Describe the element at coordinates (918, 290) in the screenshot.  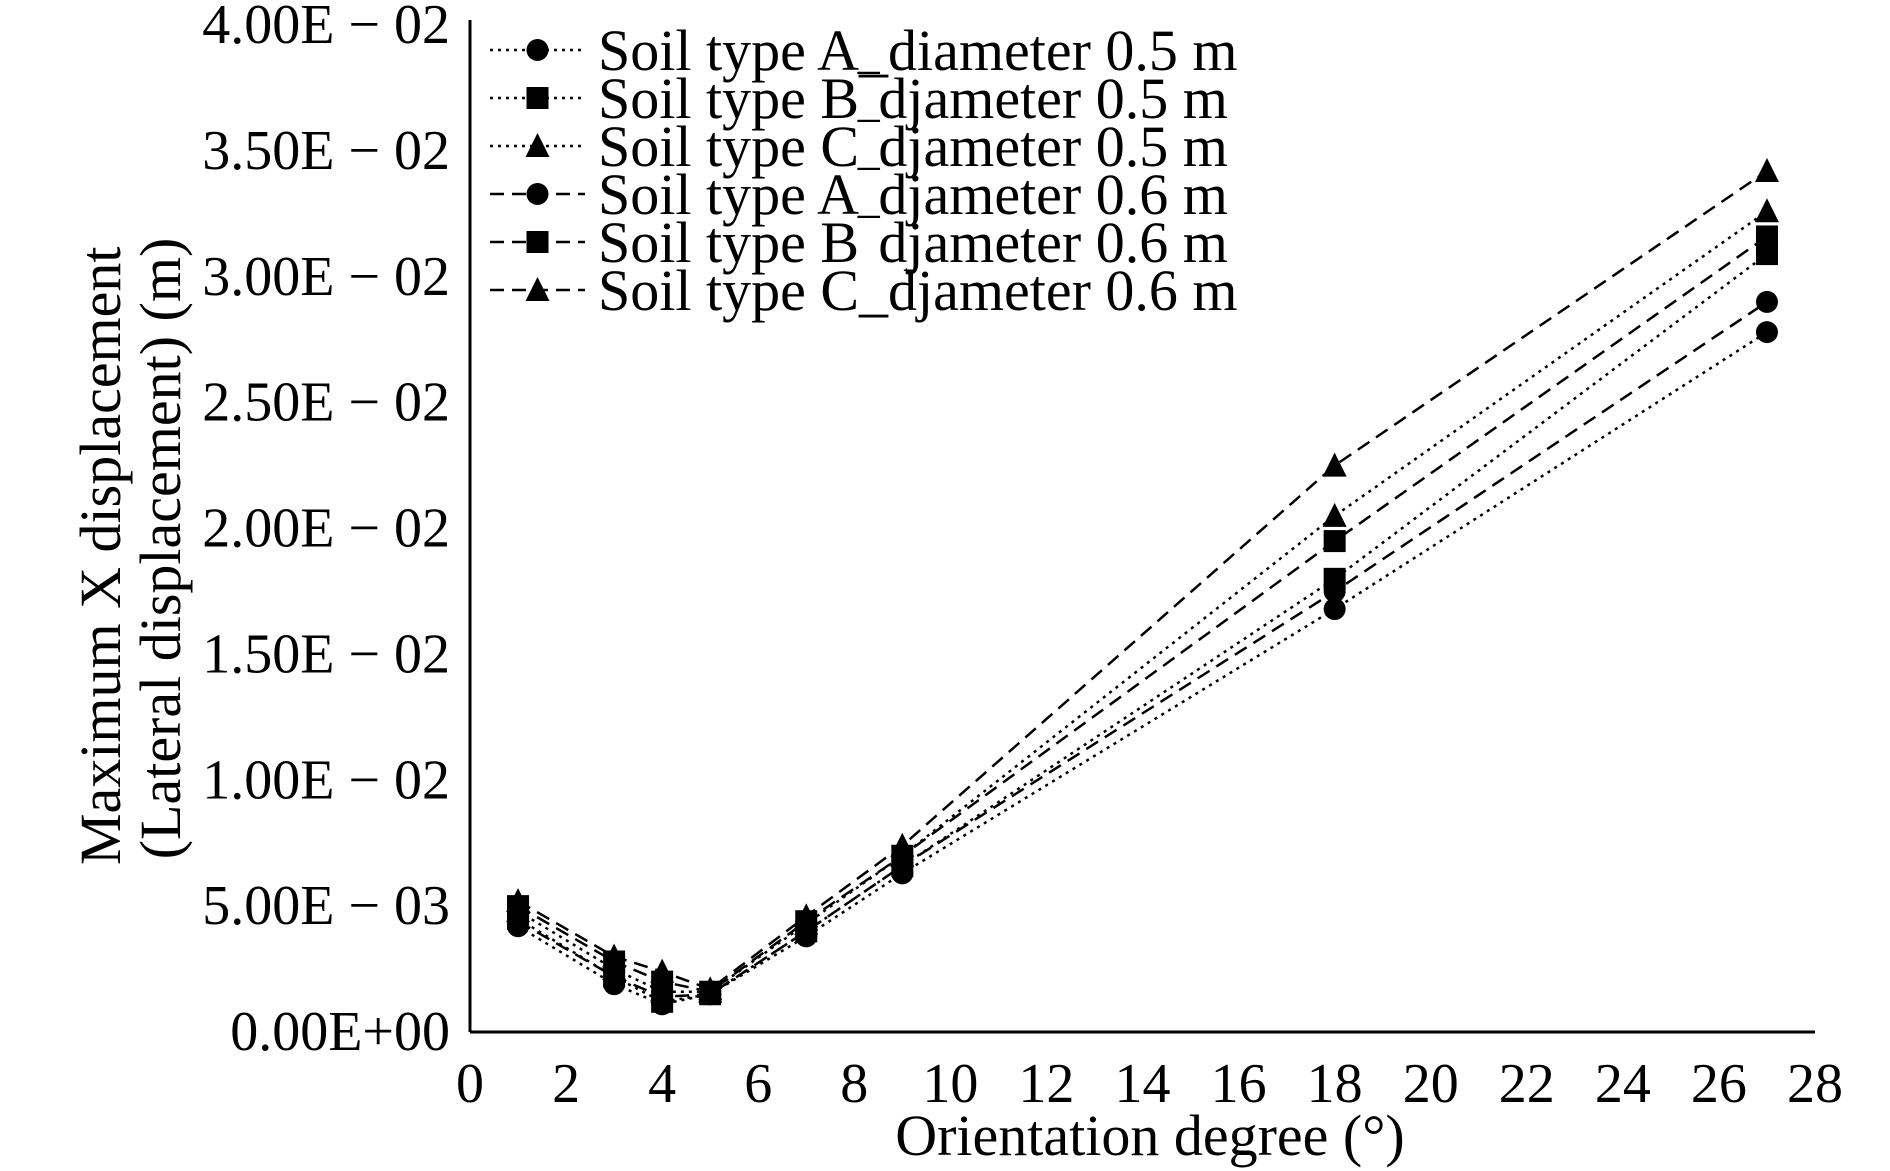
I see `legend-label: Soil type C_djameter 0.6 m` at that location.